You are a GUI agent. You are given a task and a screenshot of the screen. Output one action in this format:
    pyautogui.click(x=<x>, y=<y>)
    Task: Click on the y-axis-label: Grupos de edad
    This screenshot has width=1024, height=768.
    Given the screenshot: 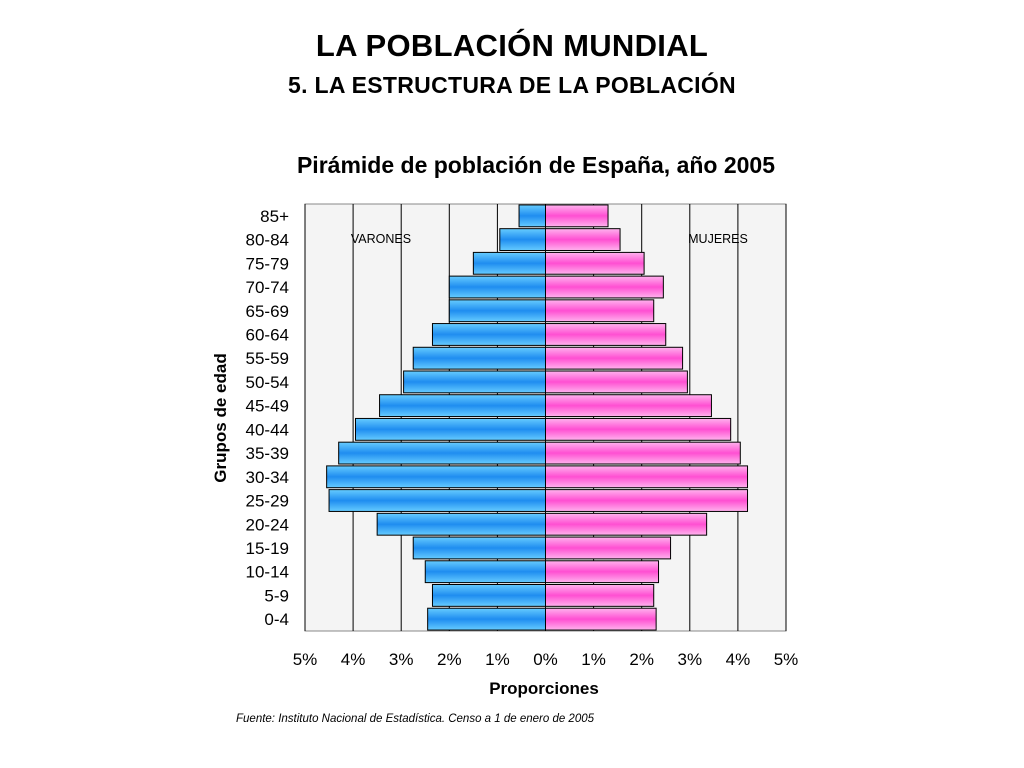 What is the action you would take?
    pyautogui.click(x=220, y=417)
    